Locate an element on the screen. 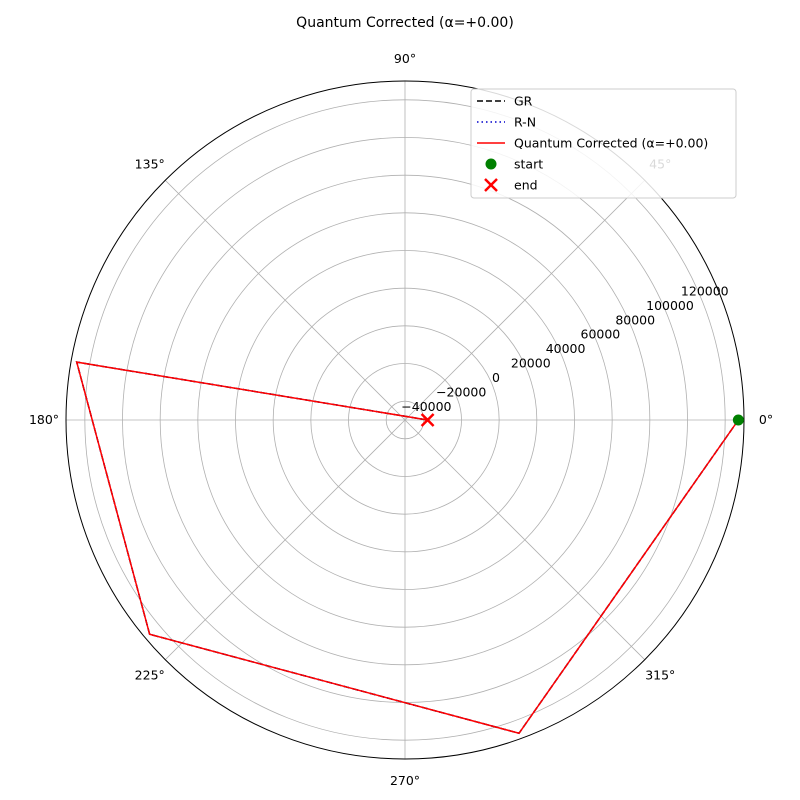 Image resolution: width=800 pixels, height=800 pixels. theta-tick-label: 180° is located at coordinates (44, 419).